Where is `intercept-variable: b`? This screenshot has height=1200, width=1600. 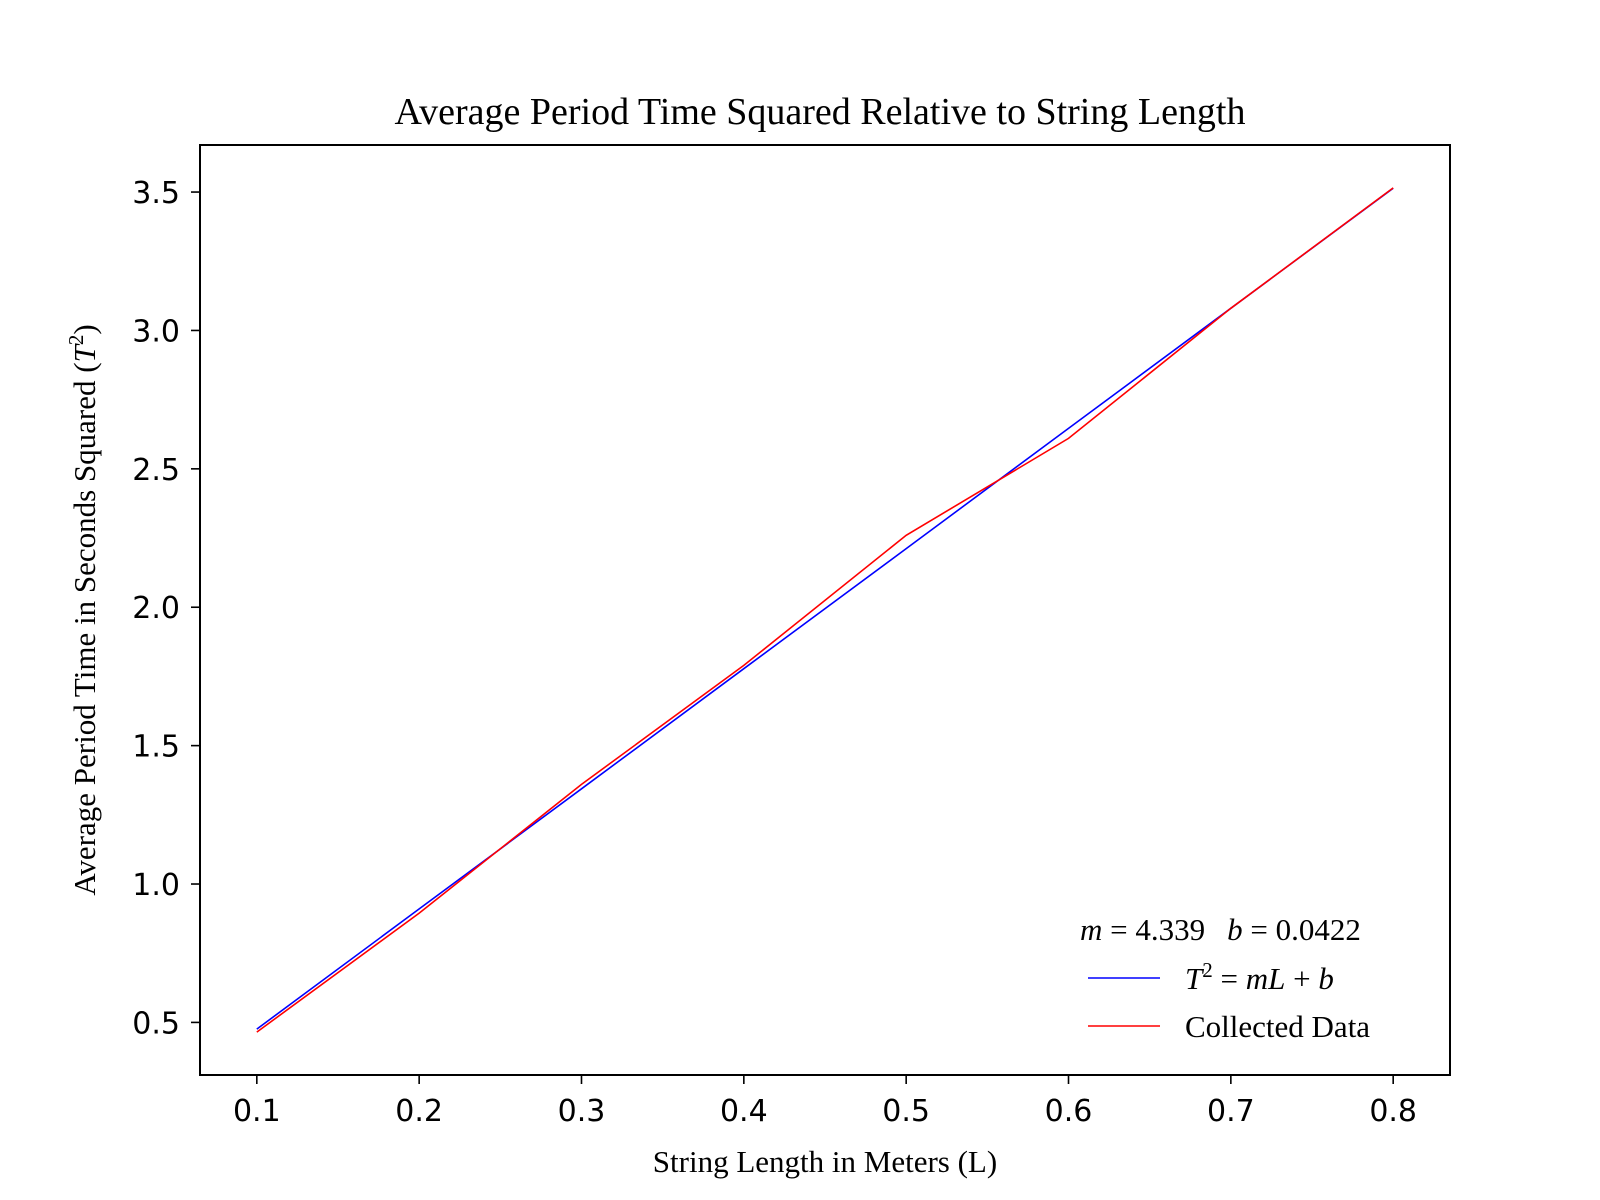
intercept-variable: b is located at coordinates (1235, 929).